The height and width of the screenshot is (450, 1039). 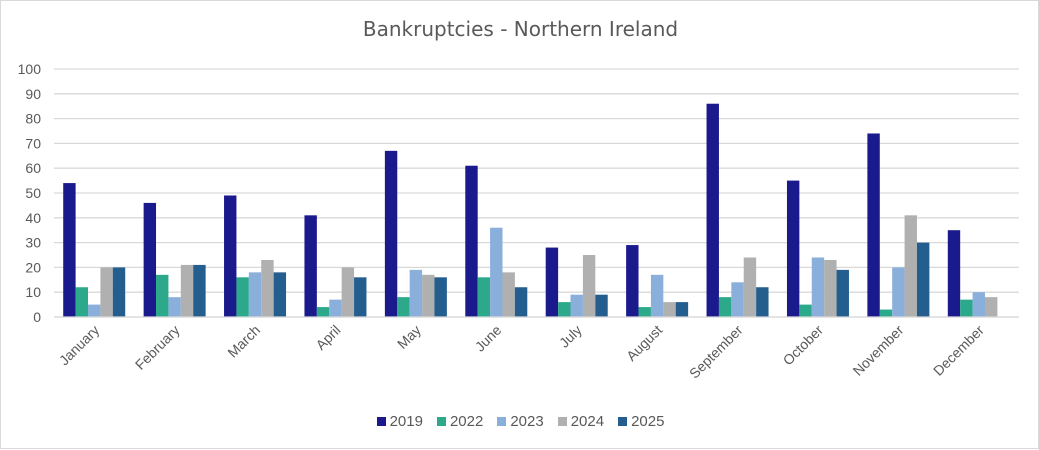 What do you see at coordinates (793, 248) in the screenshot?
I see `bar-2019-october` at bounding box center [793, 248].